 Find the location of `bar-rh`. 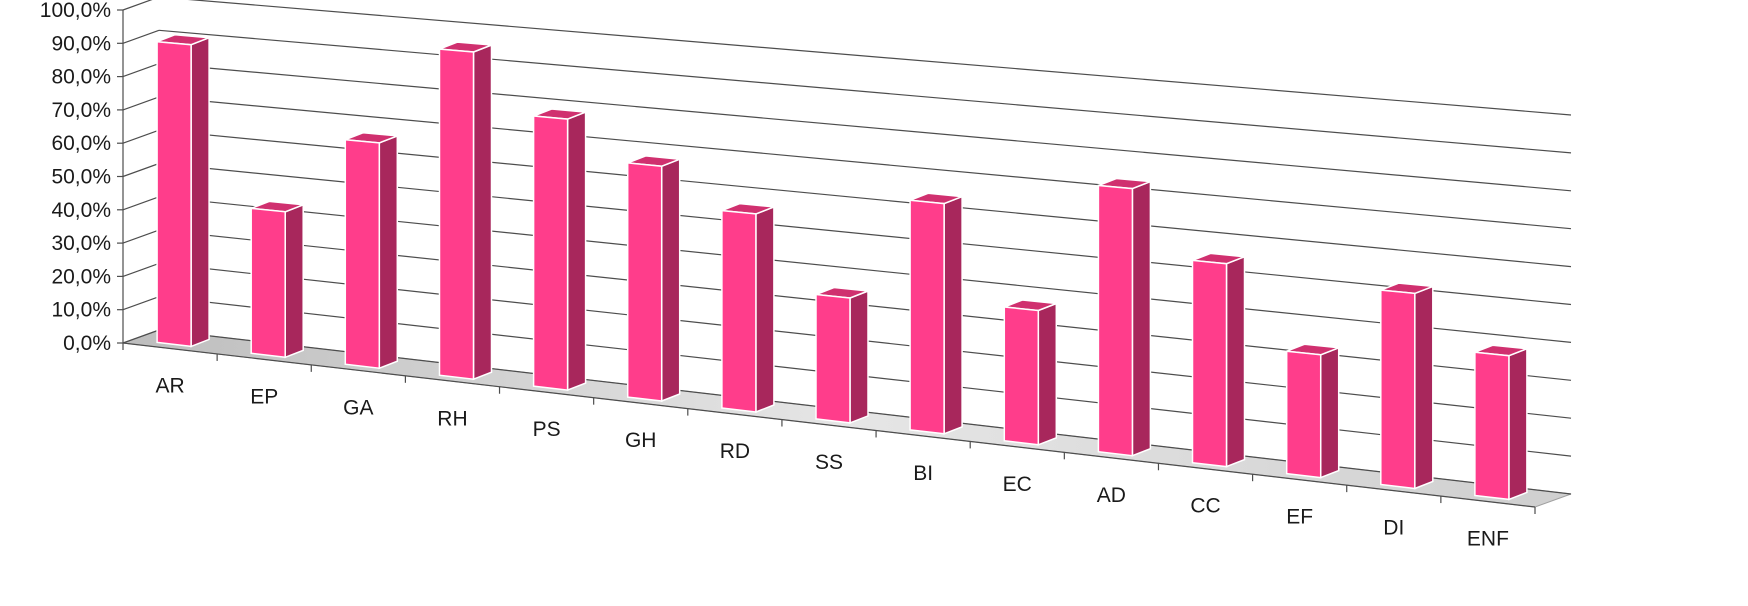

bar-rh is located at coordinates (465, 211).